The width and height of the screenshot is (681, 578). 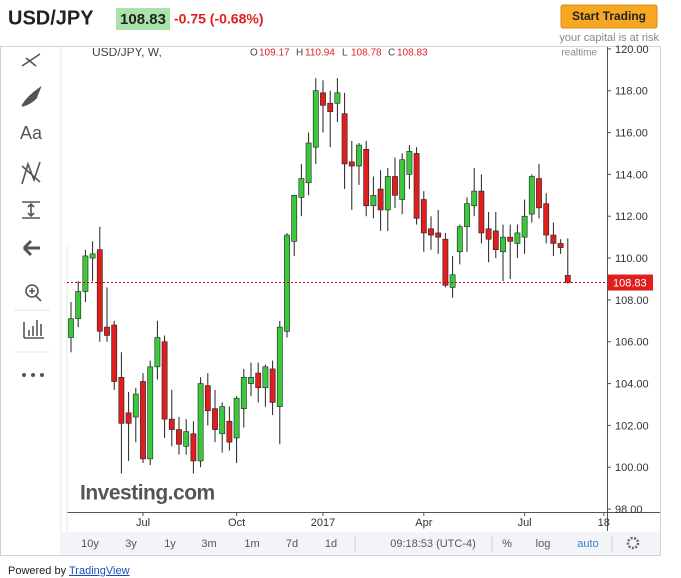 I want to click on auto-toggle: auto, so click(x=587, y=544).